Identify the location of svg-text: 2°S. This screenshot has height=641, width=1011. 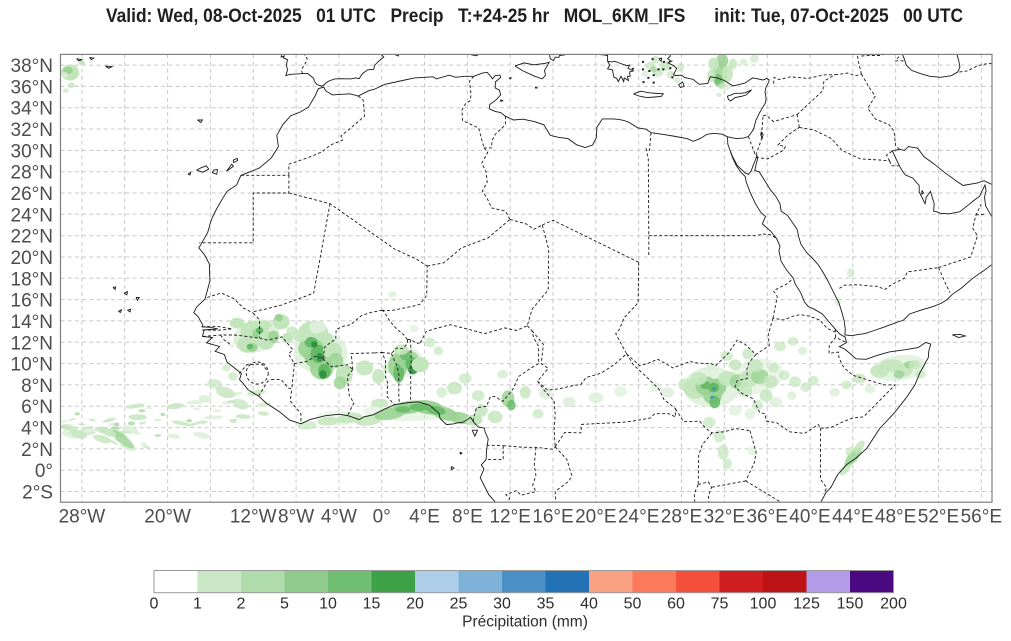
(37, 493).